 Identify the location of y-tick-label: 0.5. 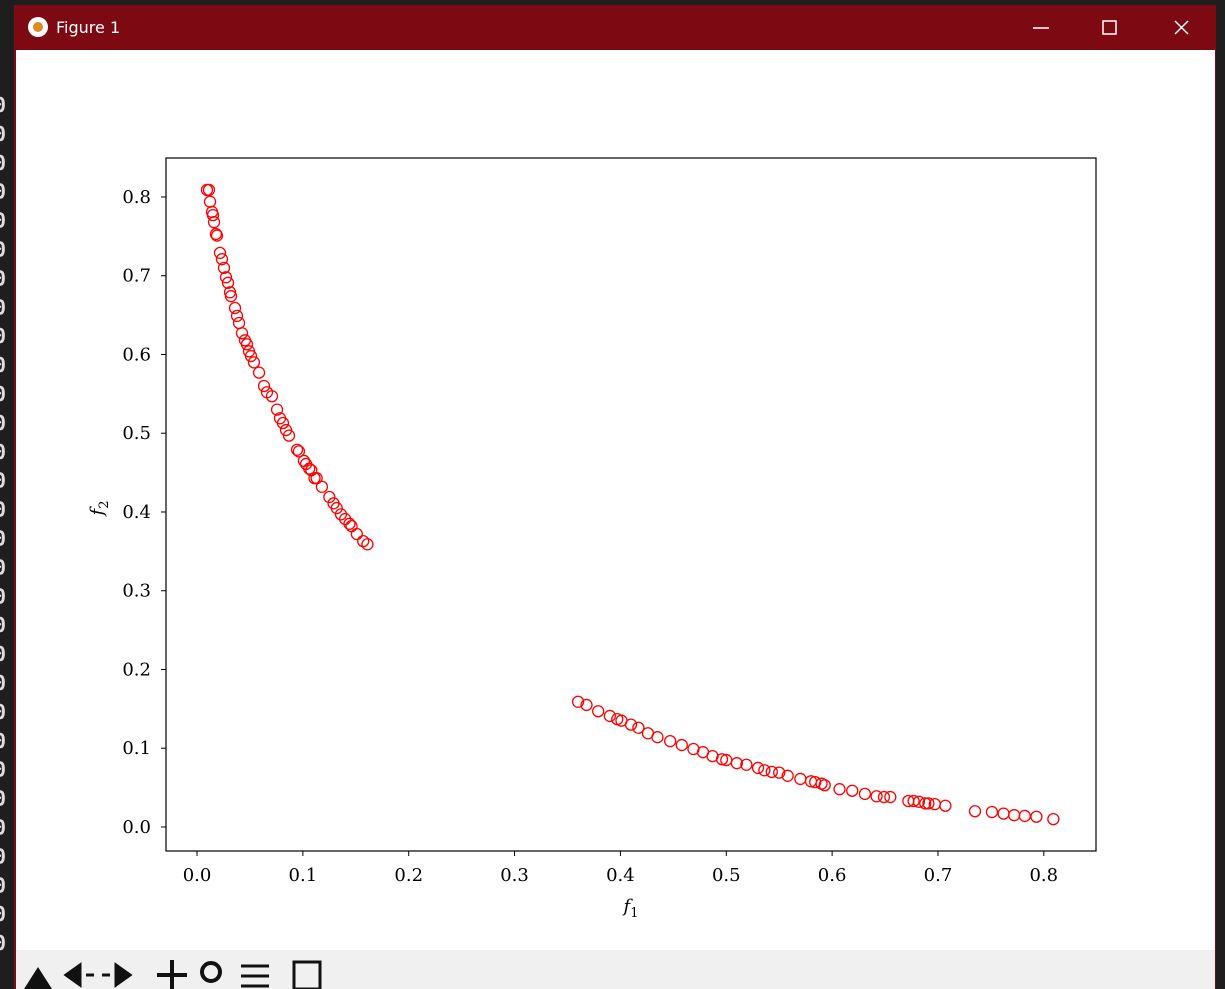
(136, 433).